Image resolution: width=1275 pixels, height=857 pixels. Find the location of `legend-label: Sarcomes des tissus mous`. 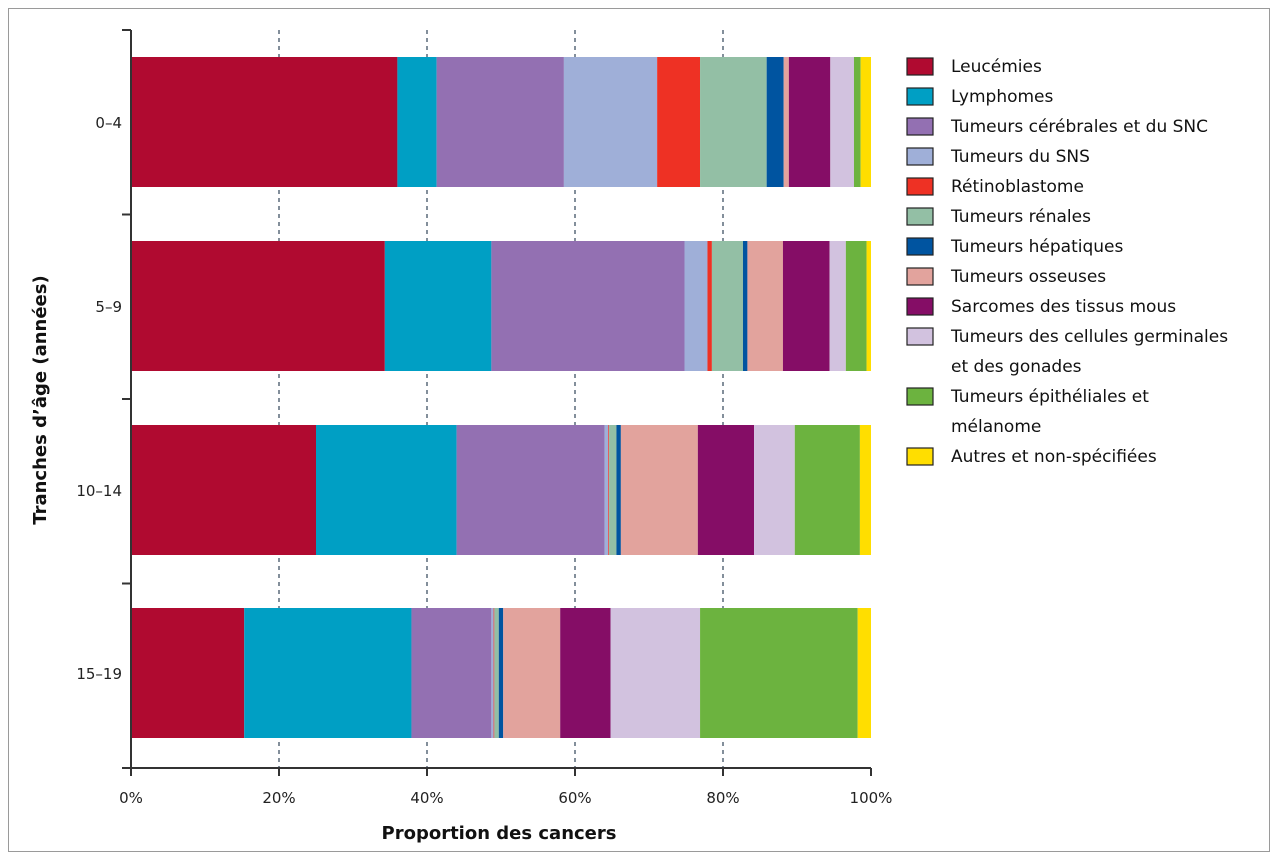

legend-label: Sarcomes des tissus mous is located at coordinates (1063, 307).